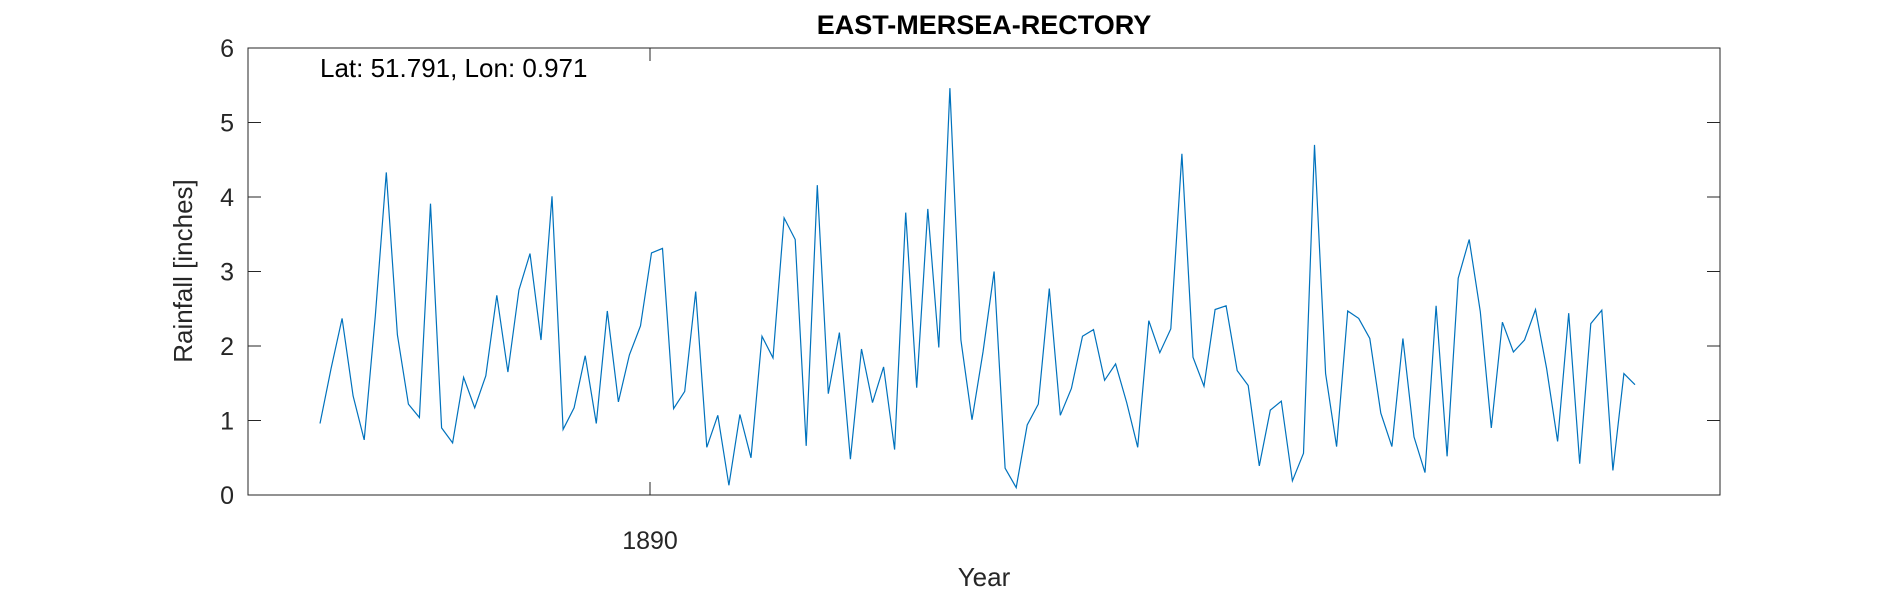  Describe the element at coordinates (650, 541) in the screenshot. I see `x-tick-label-1890: 1890` at that location.